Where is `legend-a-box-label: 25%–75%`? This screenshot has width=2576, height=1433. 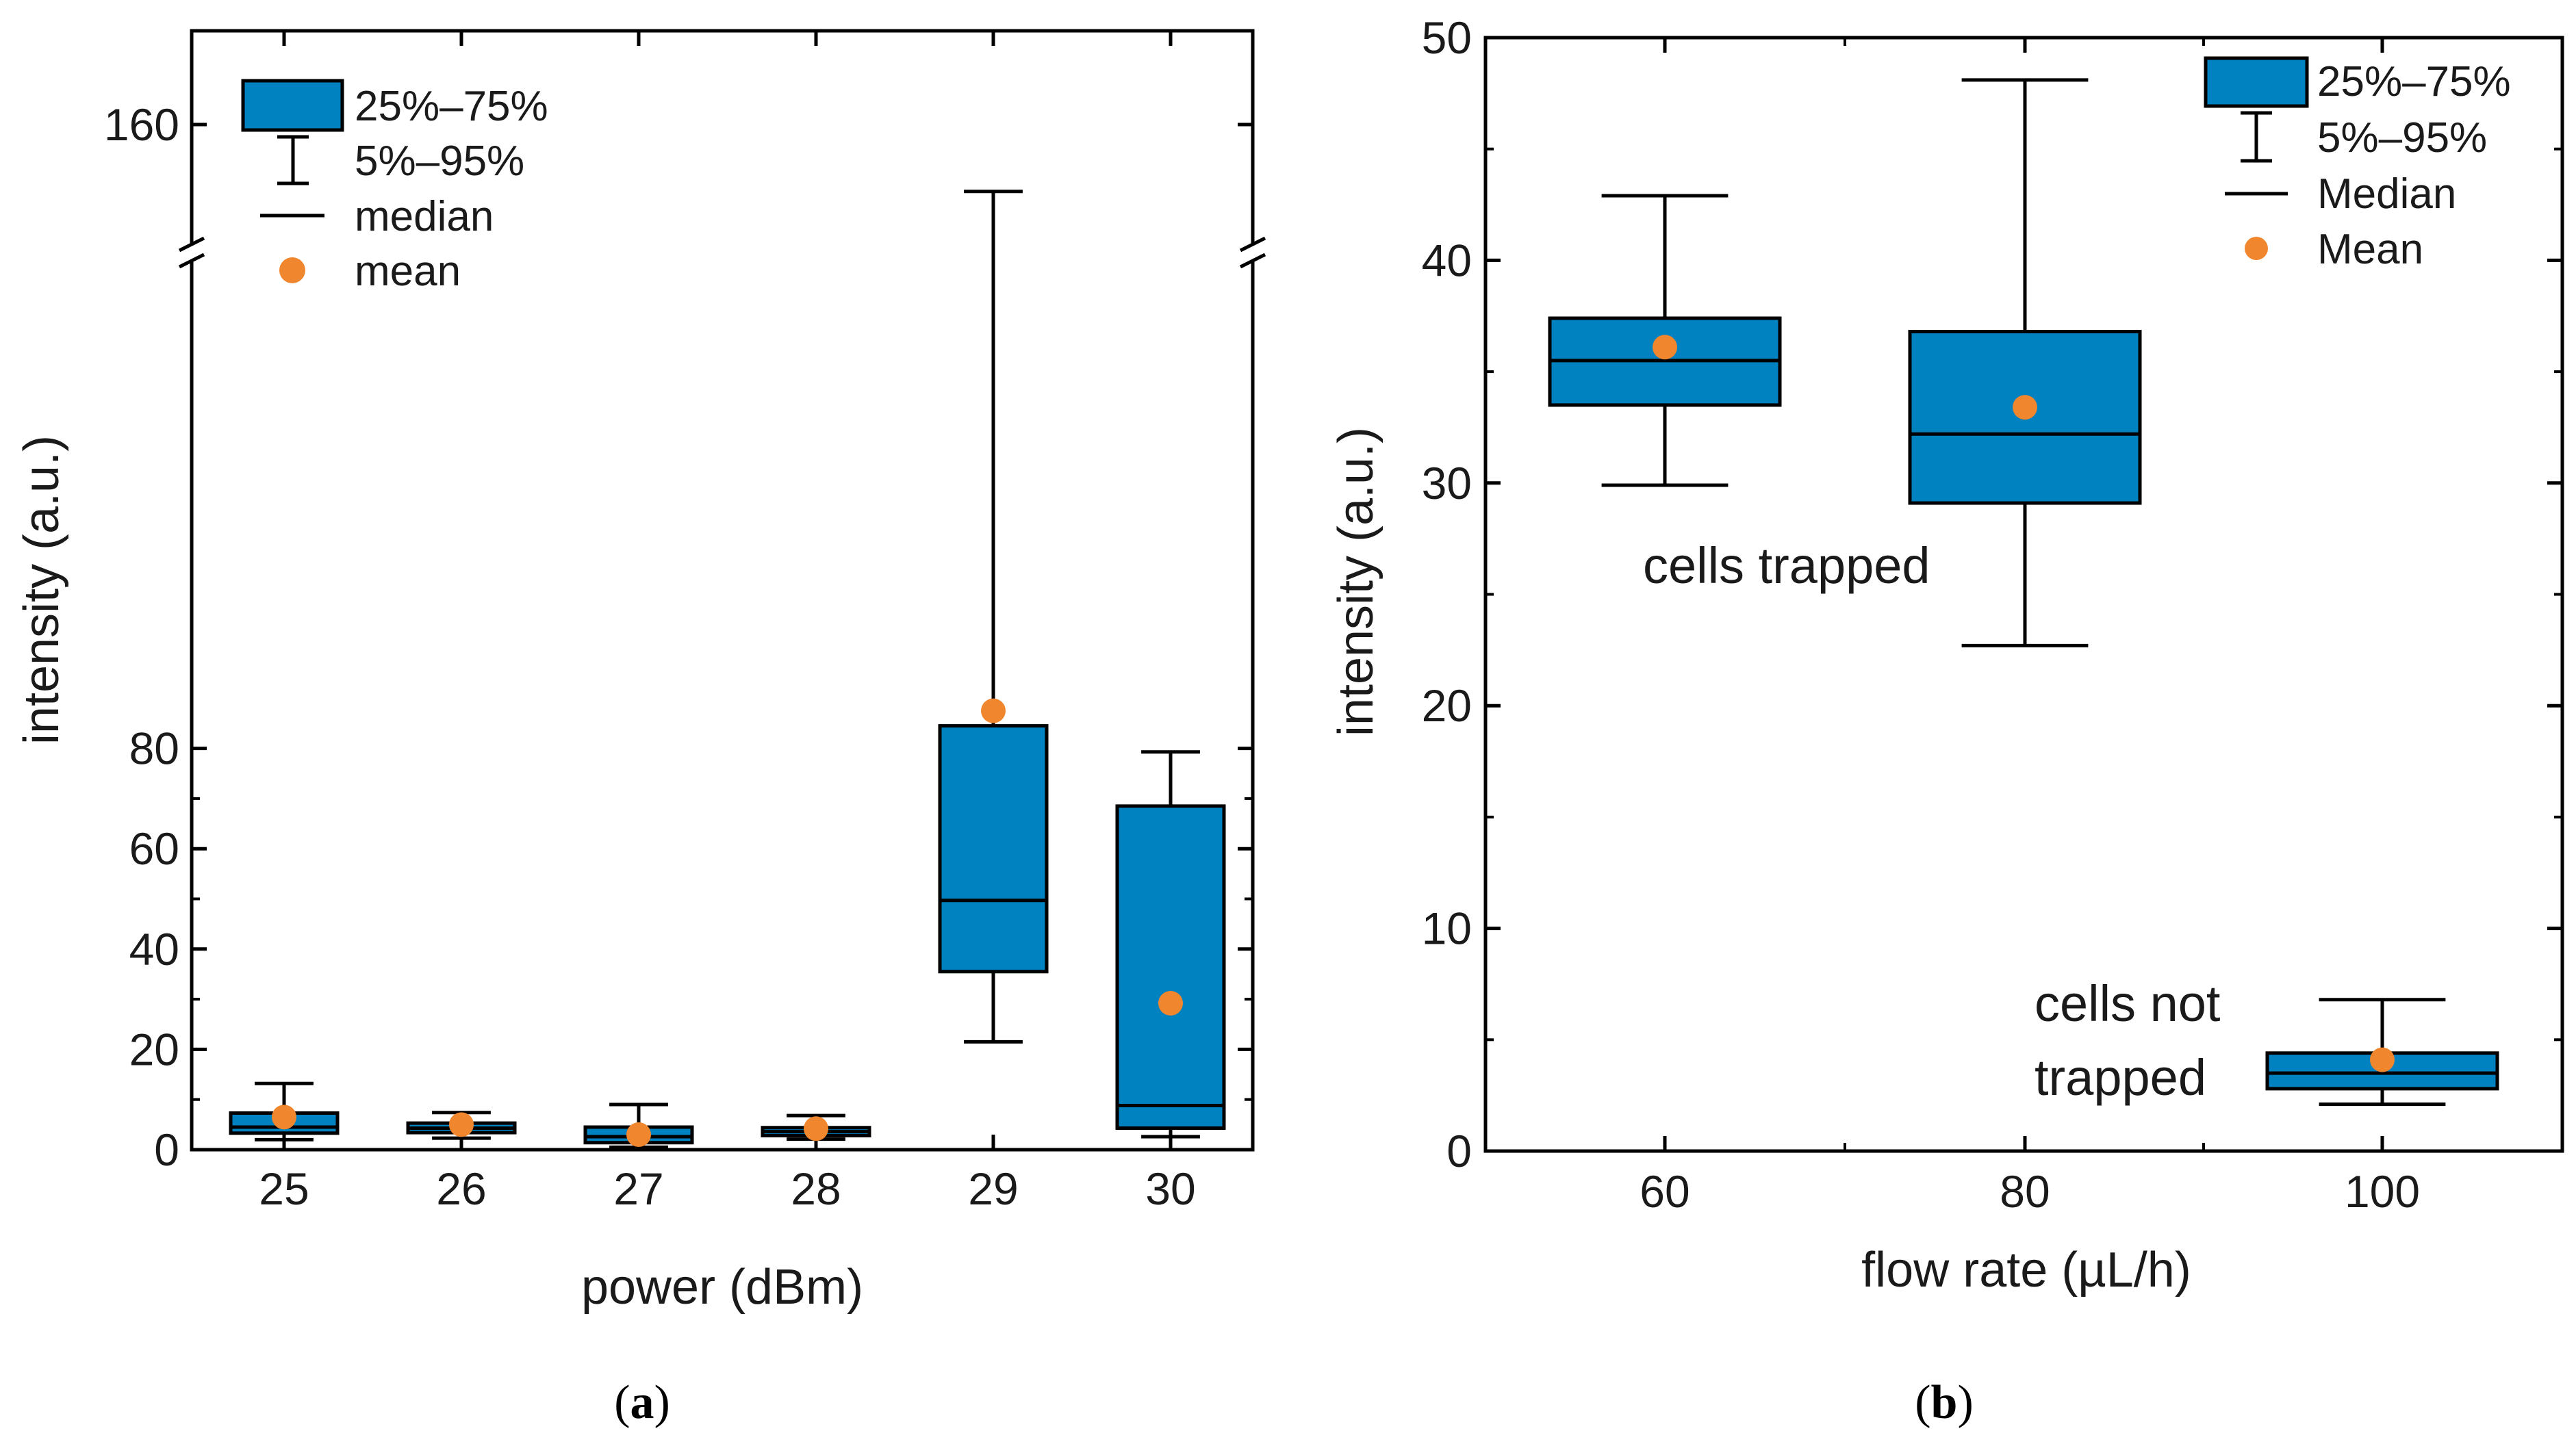
legend-a-box-label: 25%–75% is located at coordinates (451, 106).